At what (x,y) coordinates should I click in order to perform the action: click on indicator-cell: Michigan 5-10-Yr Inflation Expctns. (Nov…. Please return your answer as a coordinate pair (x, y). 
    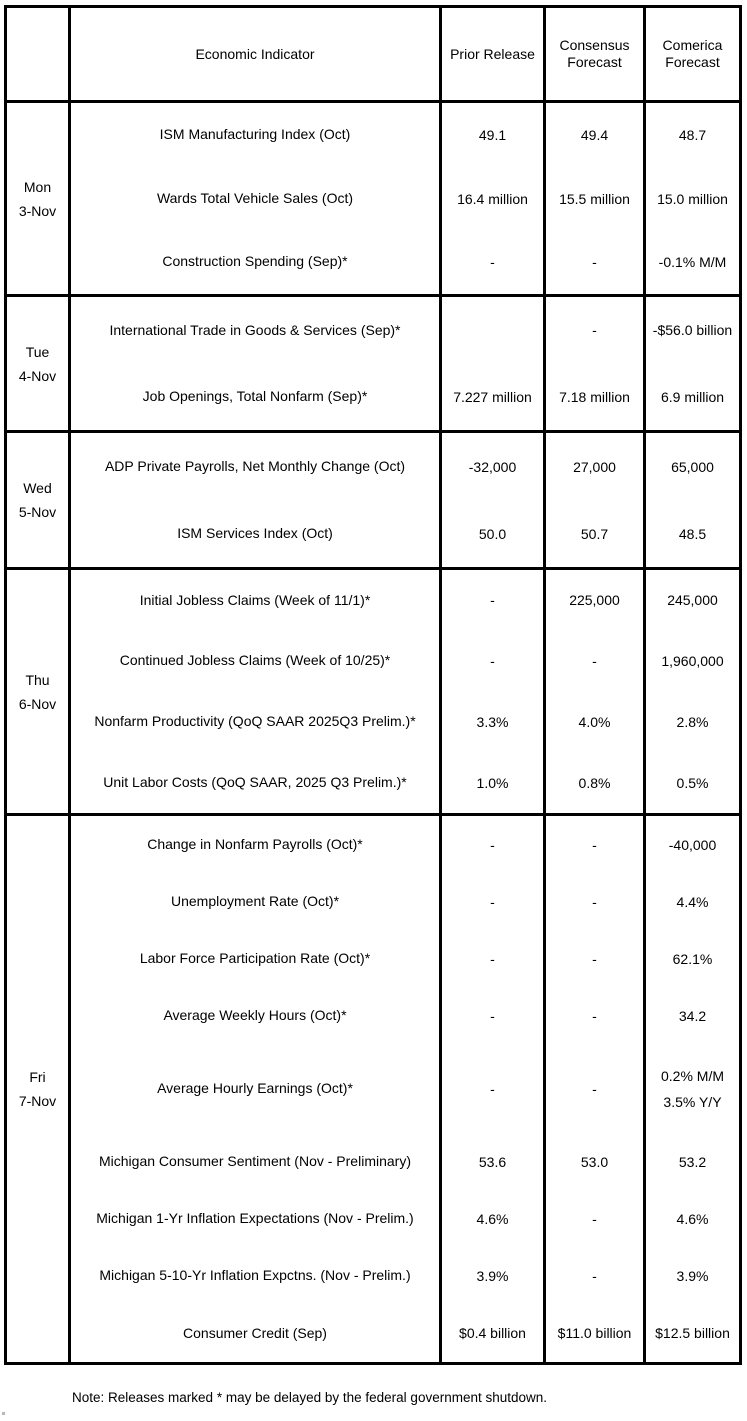
    Looking at the image, I should click on (256, 1276).